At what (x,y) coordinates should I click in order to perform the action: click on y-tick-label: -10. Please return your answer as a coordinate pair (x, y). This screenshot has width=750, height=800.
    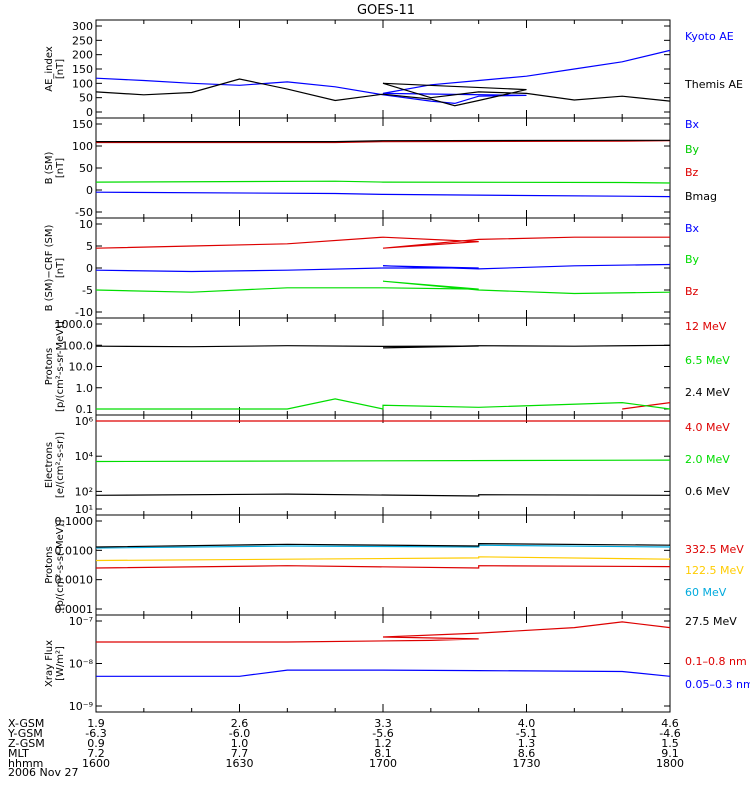
    Looking at the image, I should click on (84, 312).